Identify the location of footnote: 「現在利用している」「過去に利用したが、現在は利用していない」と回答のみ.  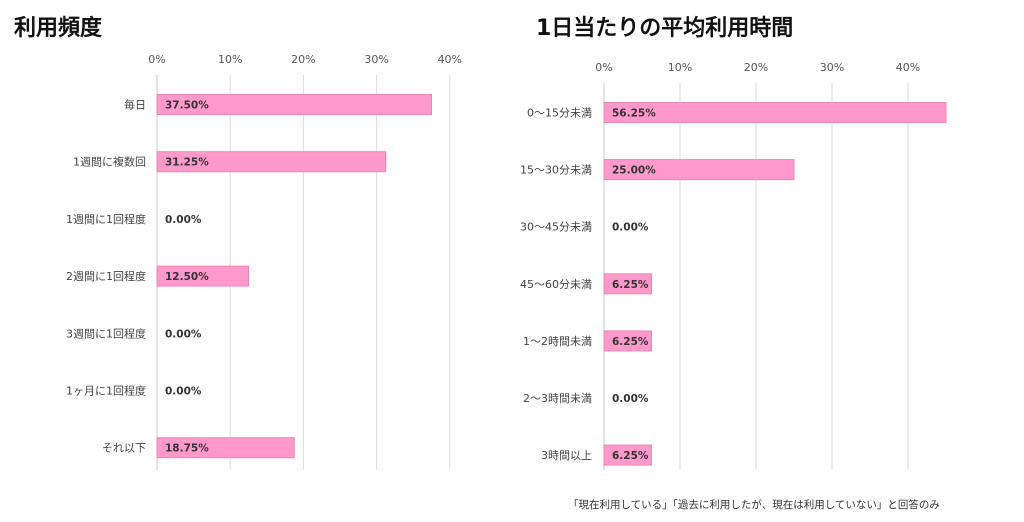
(754, 505).